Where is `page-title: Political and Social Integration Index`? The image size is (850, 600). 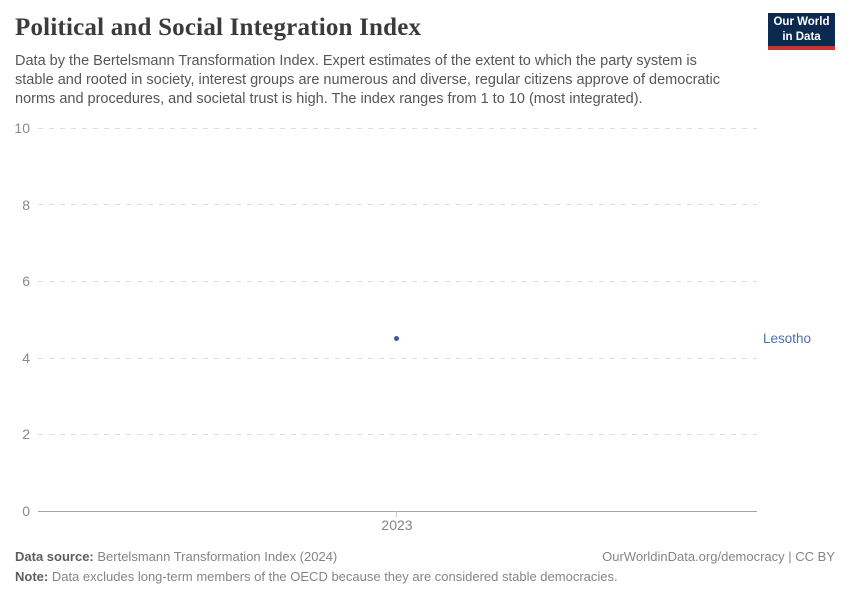
page-title: Political and Social Integration Index is located at coordinates (218, 27).